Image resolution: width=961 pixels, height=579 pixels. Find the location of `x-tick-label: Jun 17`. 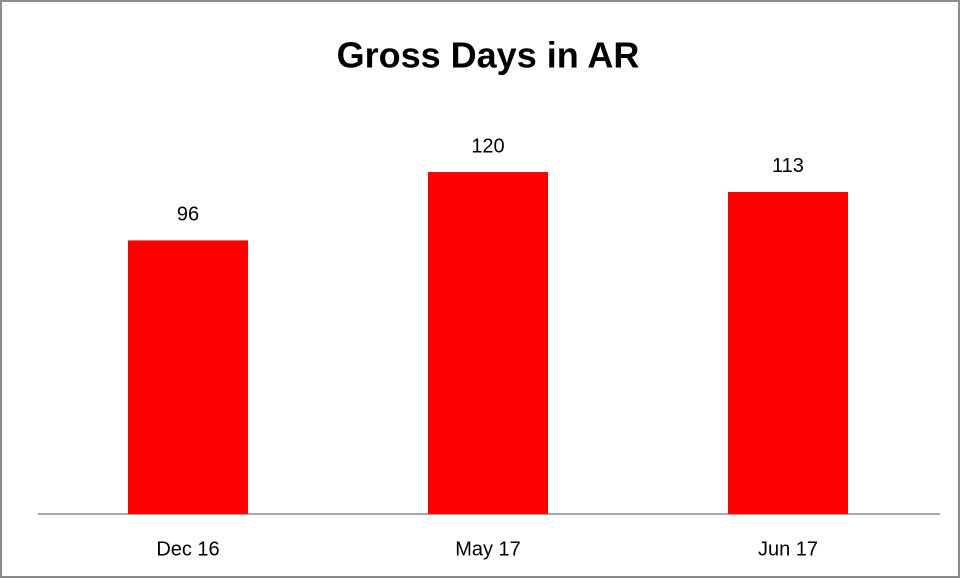

x-tick-label: Jun 17 is located at coordinates (788, 549).